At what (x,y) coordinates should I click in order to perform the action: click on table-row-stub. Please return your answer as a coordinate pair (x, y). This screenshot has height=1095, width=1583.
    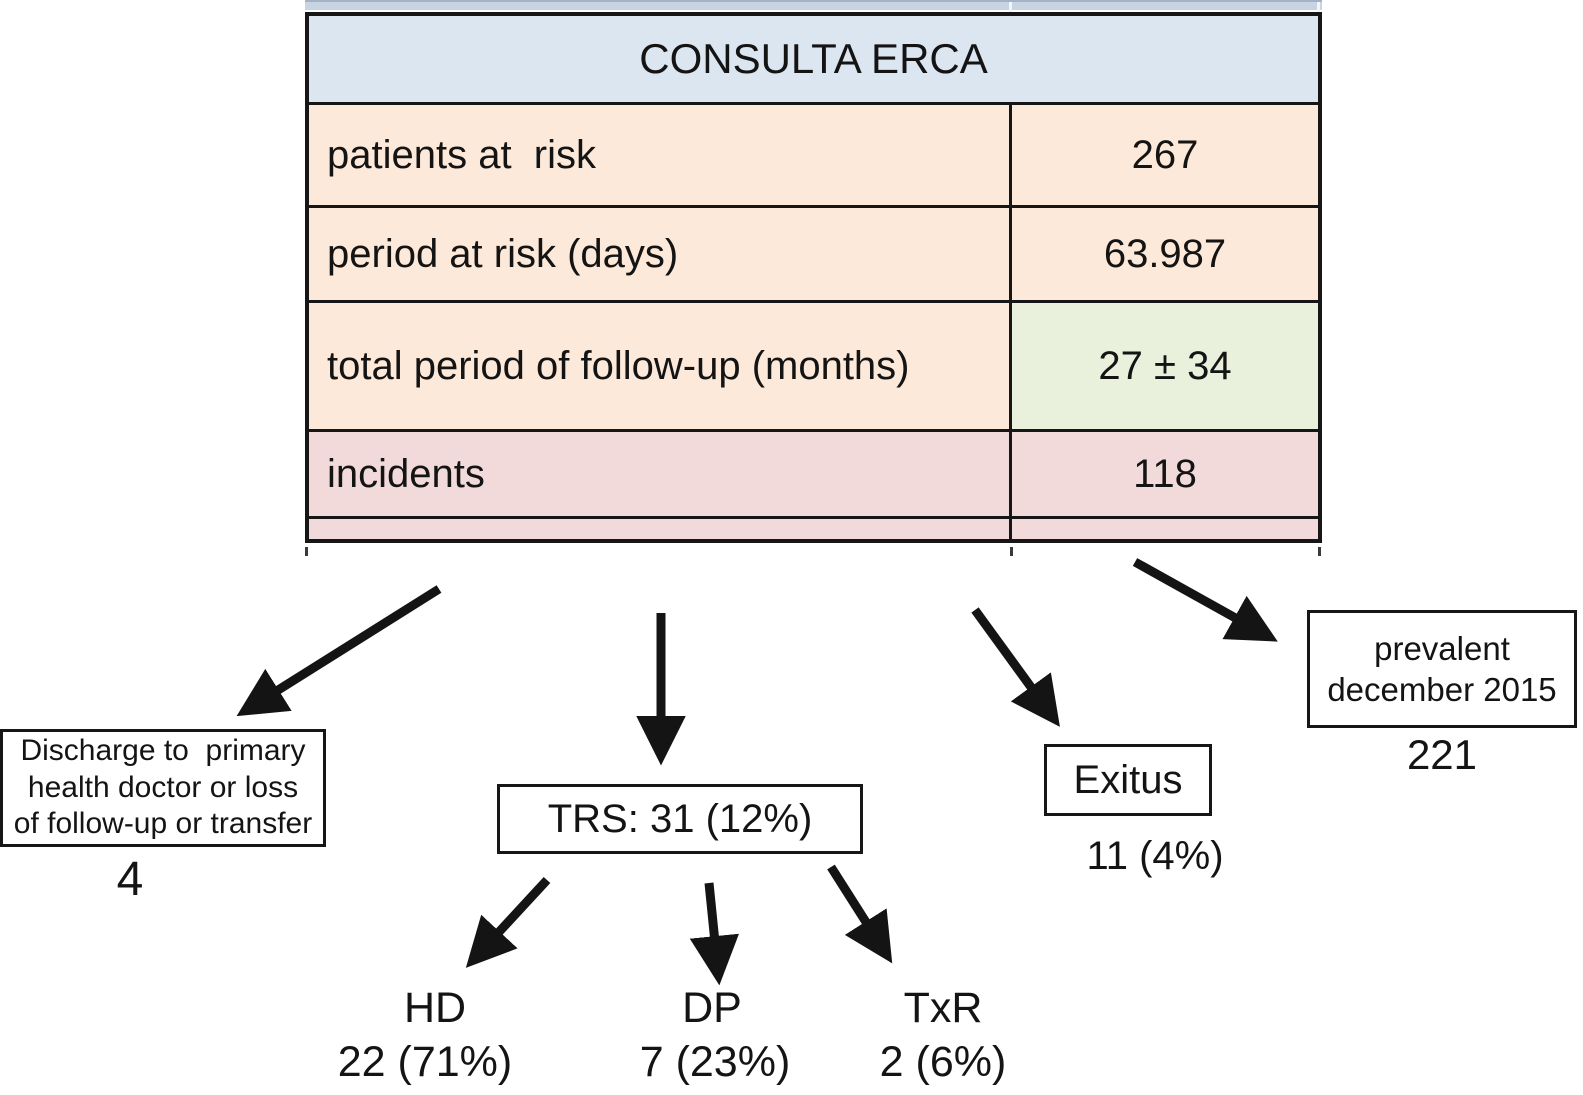
    Looking at the image, I should click on (813, 527).